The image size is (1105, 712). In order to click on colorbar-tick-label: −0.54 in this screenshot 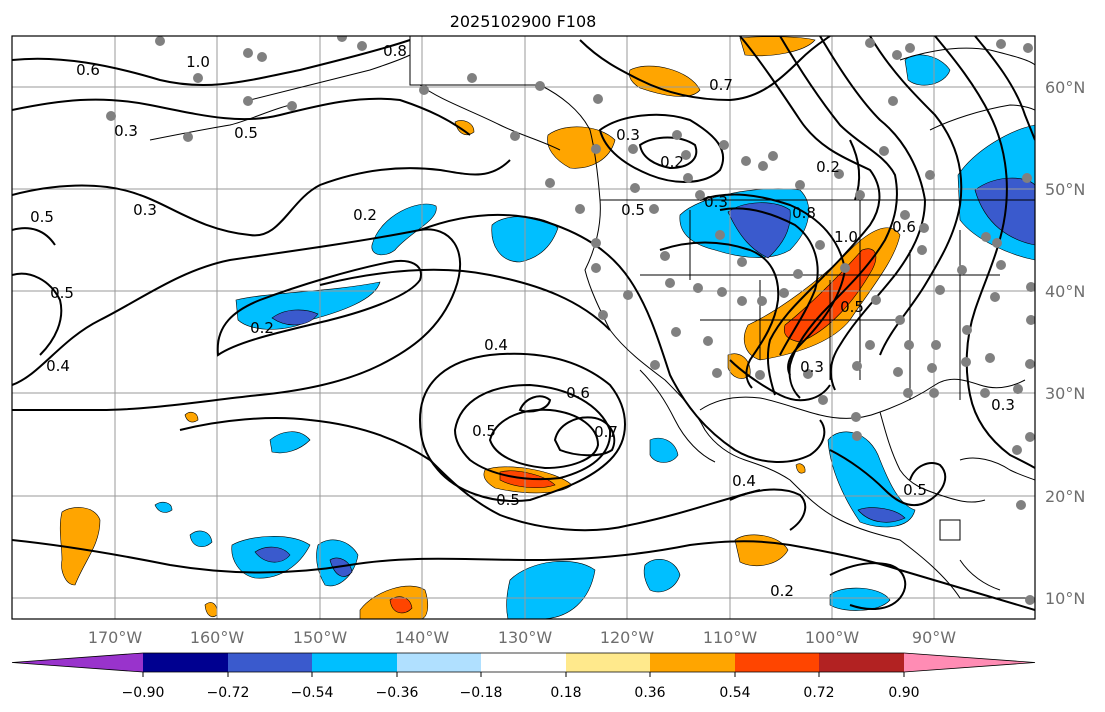, I will do `click(312, 693)`.